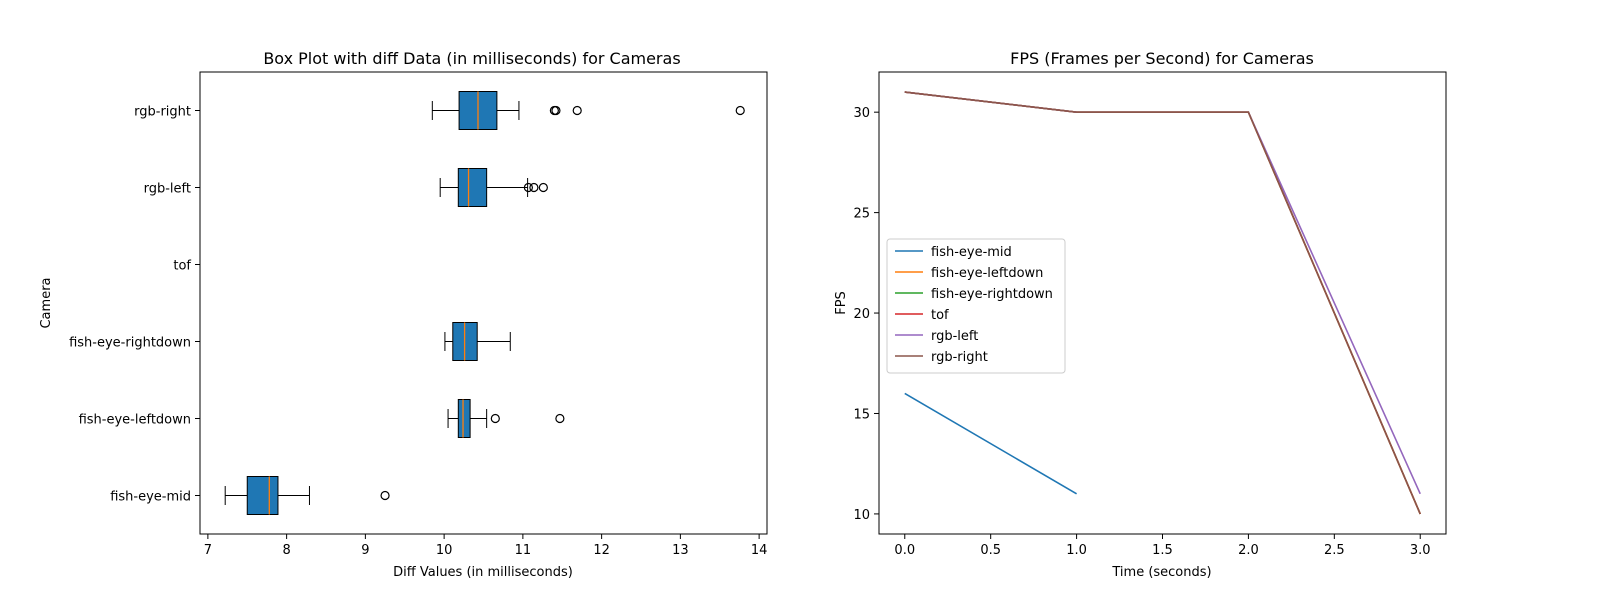  I want to click on boxplot-x-ticks: 7 8 9 10 11 12 13 14, so click(486, 546).